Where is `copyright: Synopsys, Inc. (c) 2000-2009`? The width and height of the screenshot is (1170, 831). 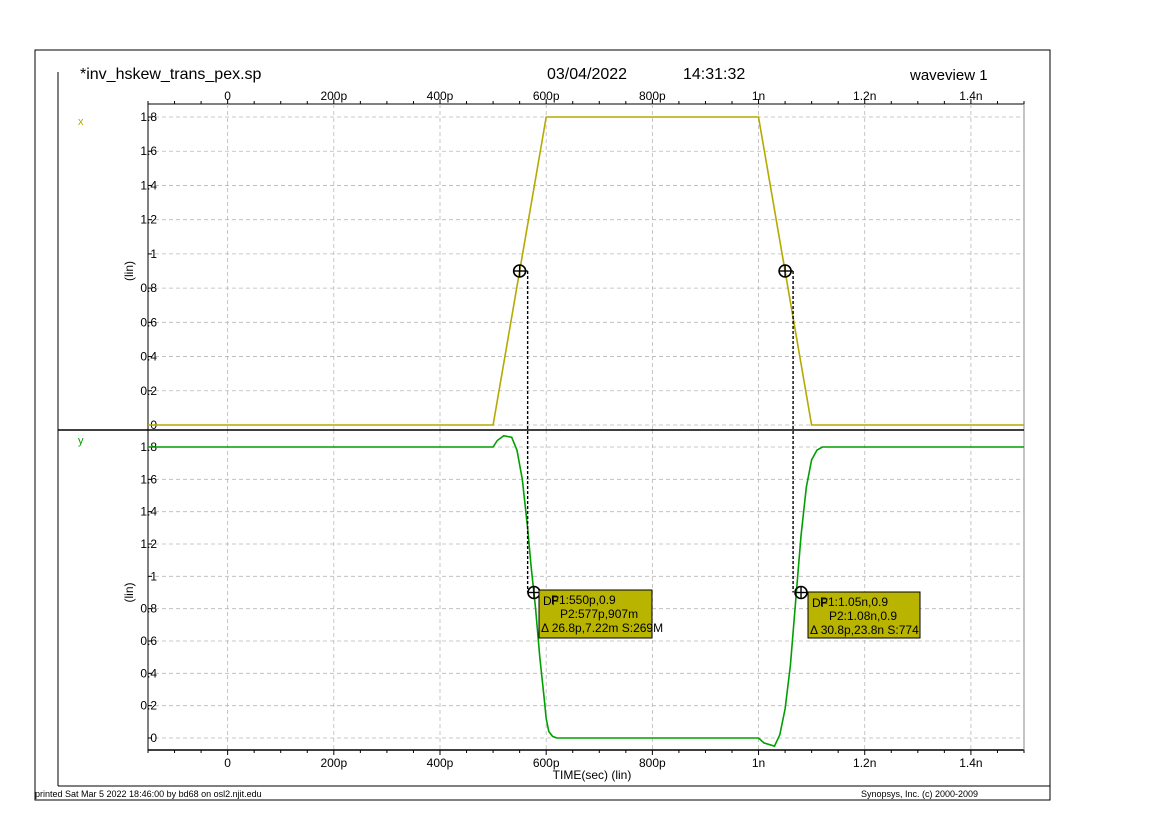 copyright: Synopsys, Inc. (c) 2000-2009 is located at coordinates (920, 794).